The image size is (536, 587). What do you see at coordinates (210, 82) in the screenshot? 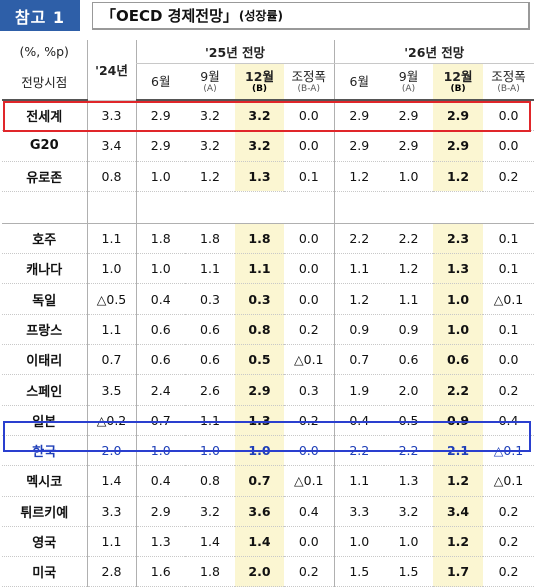
I see `col-2025-sep: 9월 (A)` at bounding box center [210, 82].